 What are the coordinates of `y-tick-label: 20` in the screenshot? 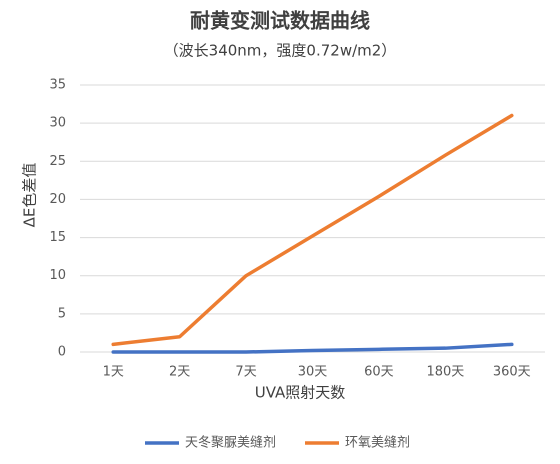 It's located at (57, 199).